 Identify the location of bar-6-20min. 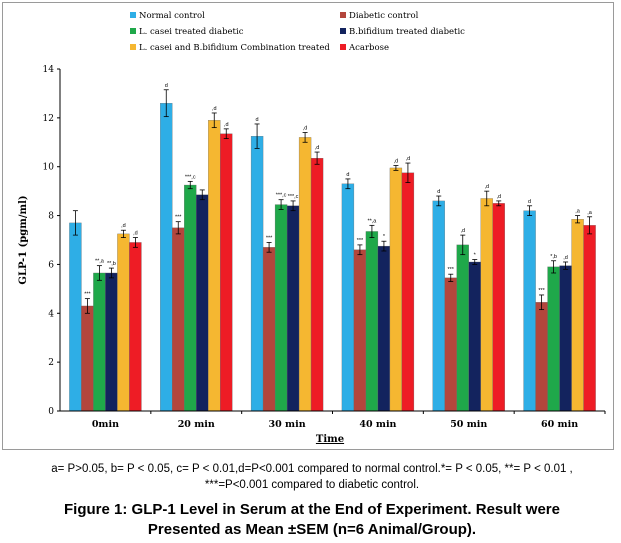
(226, 272).